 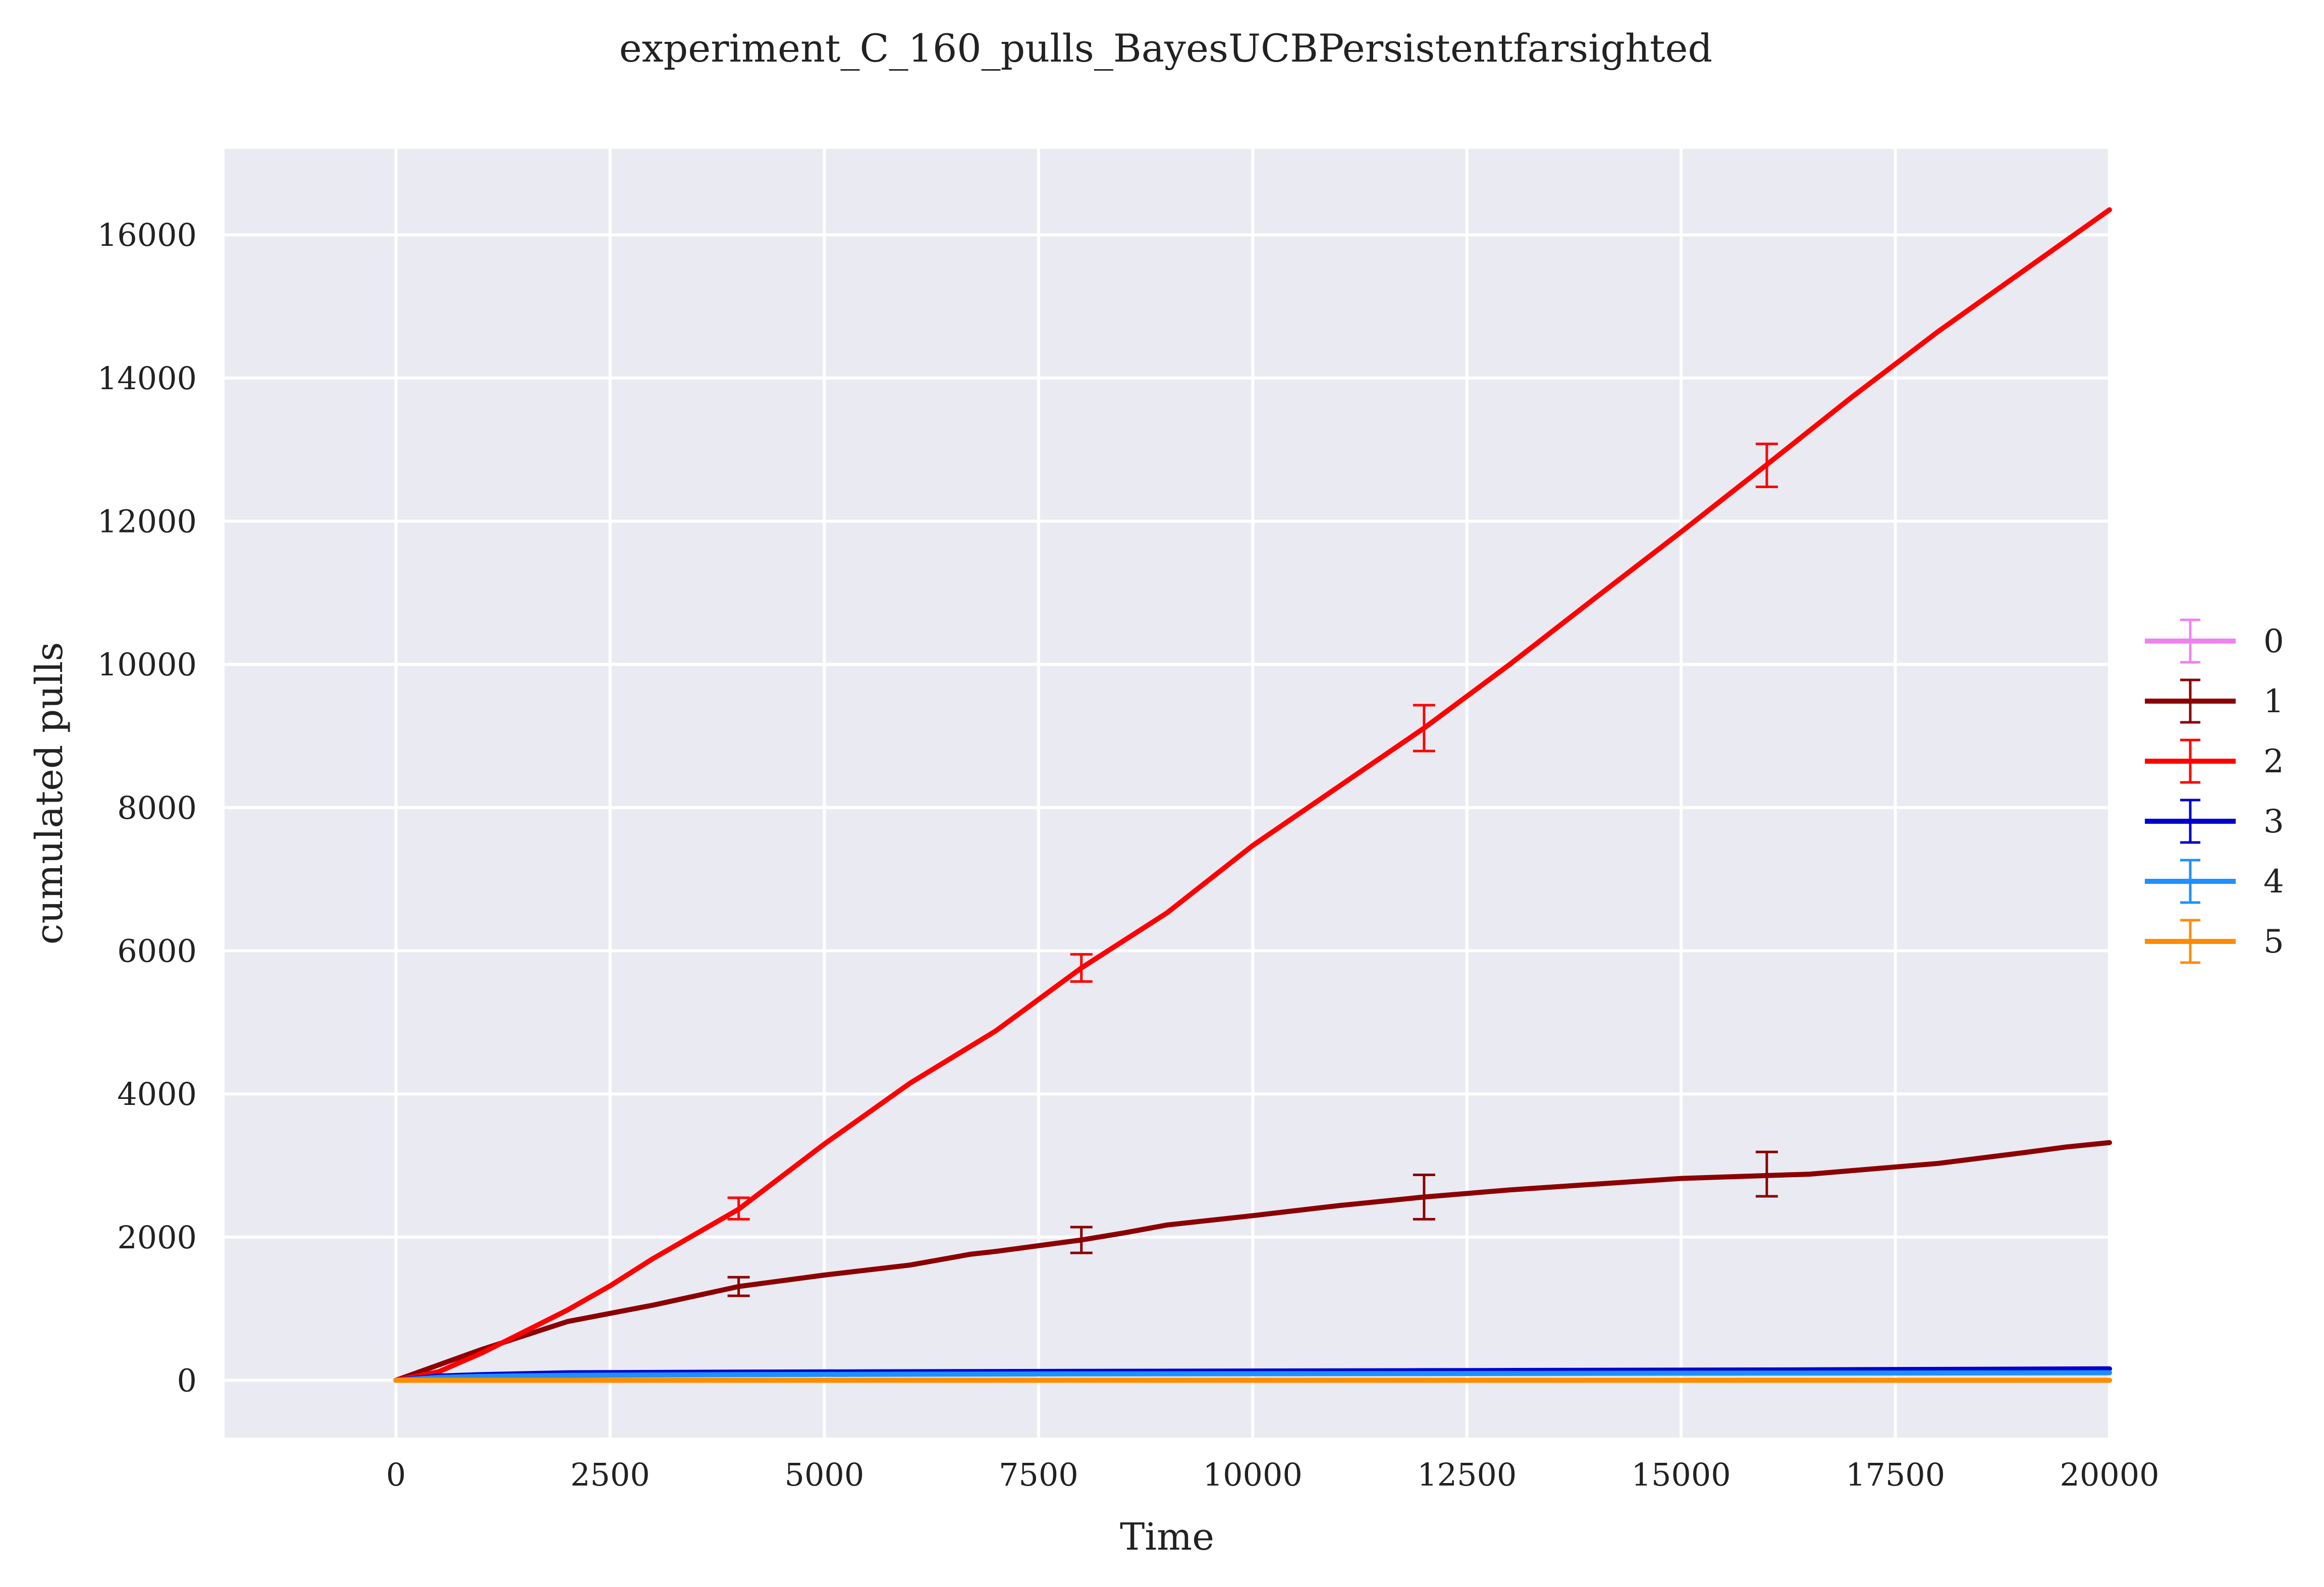 What do you see at coordinates (147, 664) in the screenshot?
I see `y-tick-label: 10000` at bounding box center [147, 664].